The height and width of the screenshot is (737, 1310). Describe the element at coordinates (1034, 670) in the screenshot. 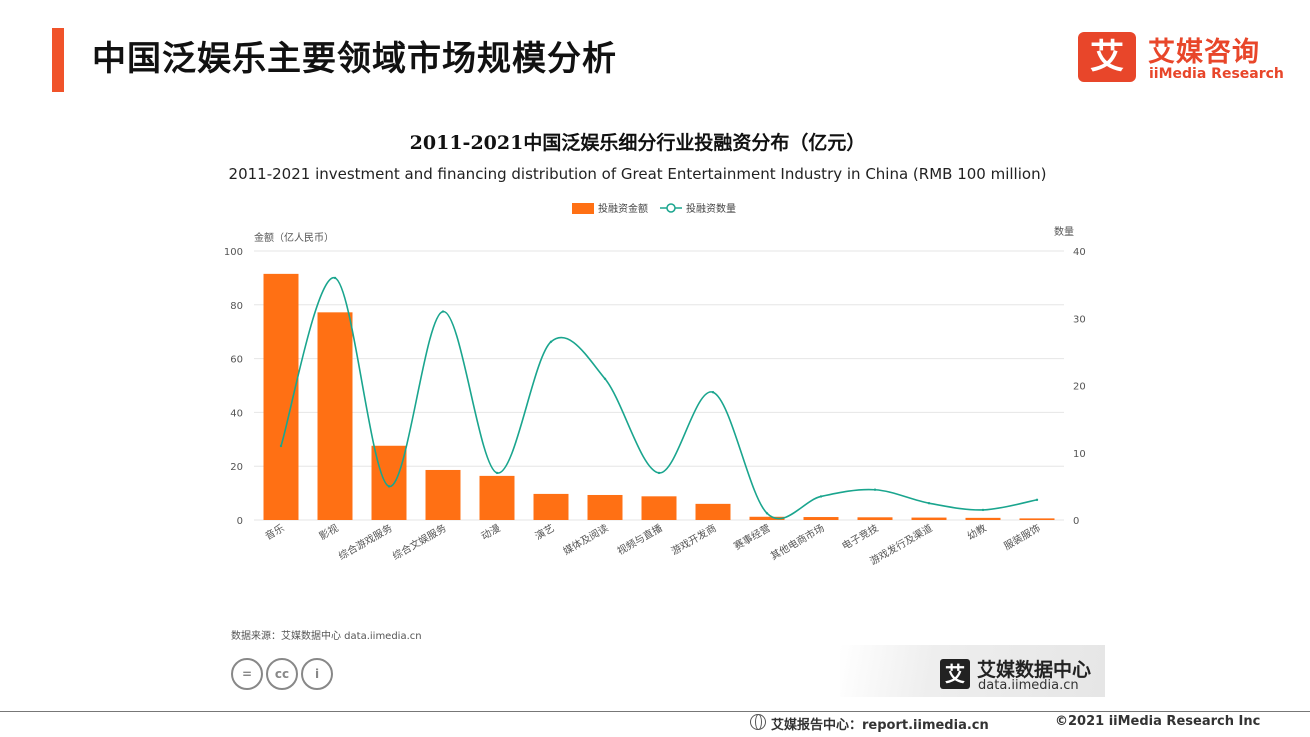

I see `data-center-name: 艾媒数据中心` at that location.